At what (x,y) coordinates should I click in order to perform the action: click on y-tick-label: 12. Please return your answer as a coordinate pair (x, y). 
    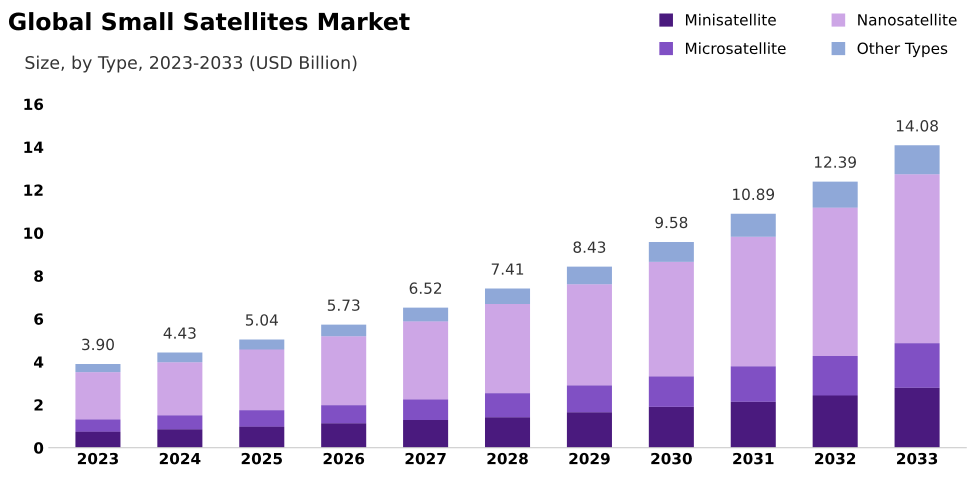
    Looking at the image, I should click on (33, 190).